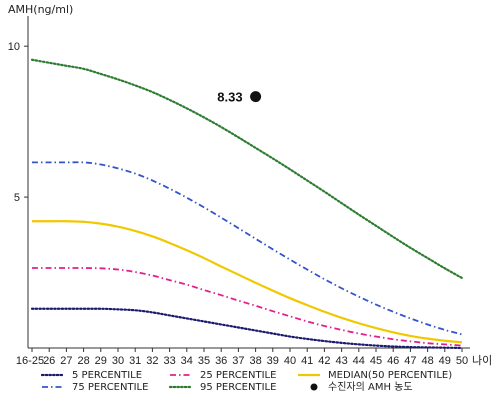 This screenshot has width=500, height=400. Describe the element at coordinates (83, 361) in the screenshot. I see `x-tick-label: 28` at that location.